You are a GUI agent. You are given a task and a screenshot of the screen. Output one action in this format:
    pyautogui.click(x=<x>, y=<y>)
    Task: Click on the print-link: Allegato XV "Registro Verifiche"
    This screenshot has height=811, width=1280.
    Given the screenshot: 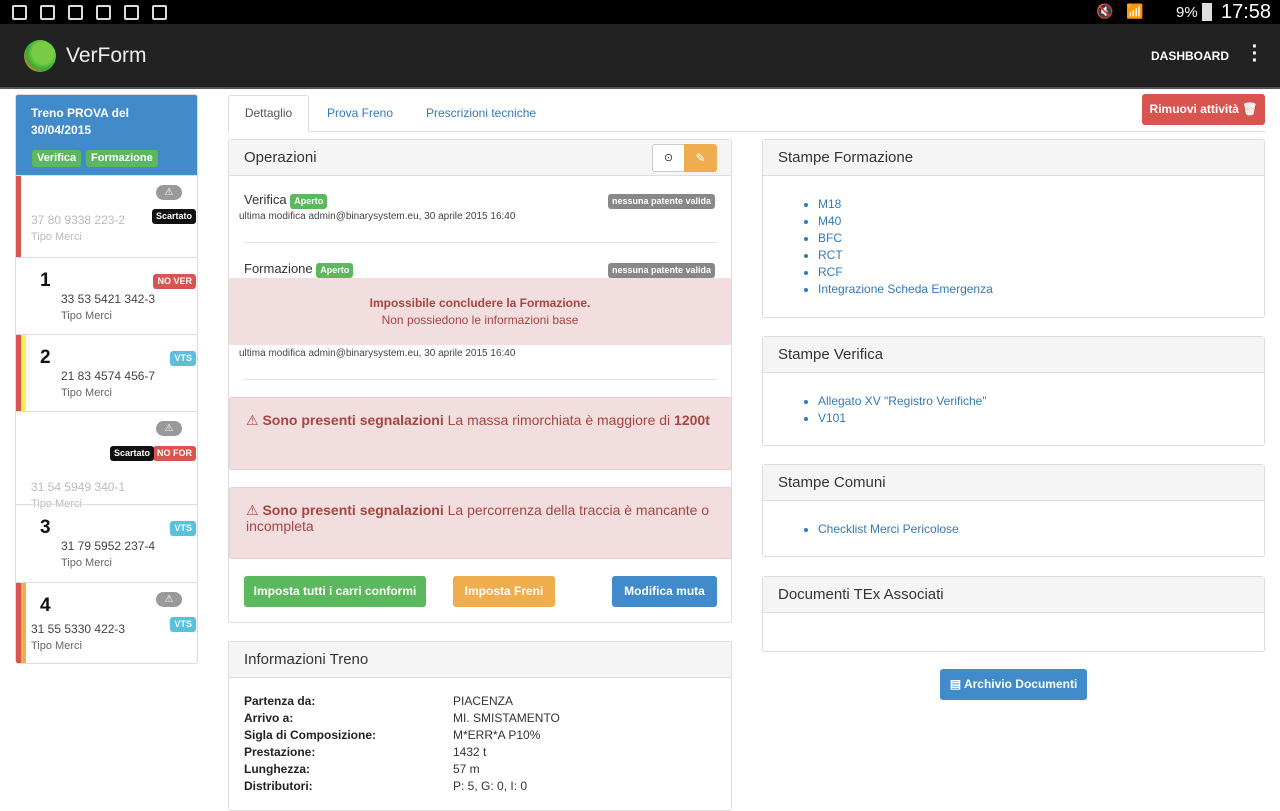 What is the action you would take?
    pyautogui.click(x=902, y=401)
    